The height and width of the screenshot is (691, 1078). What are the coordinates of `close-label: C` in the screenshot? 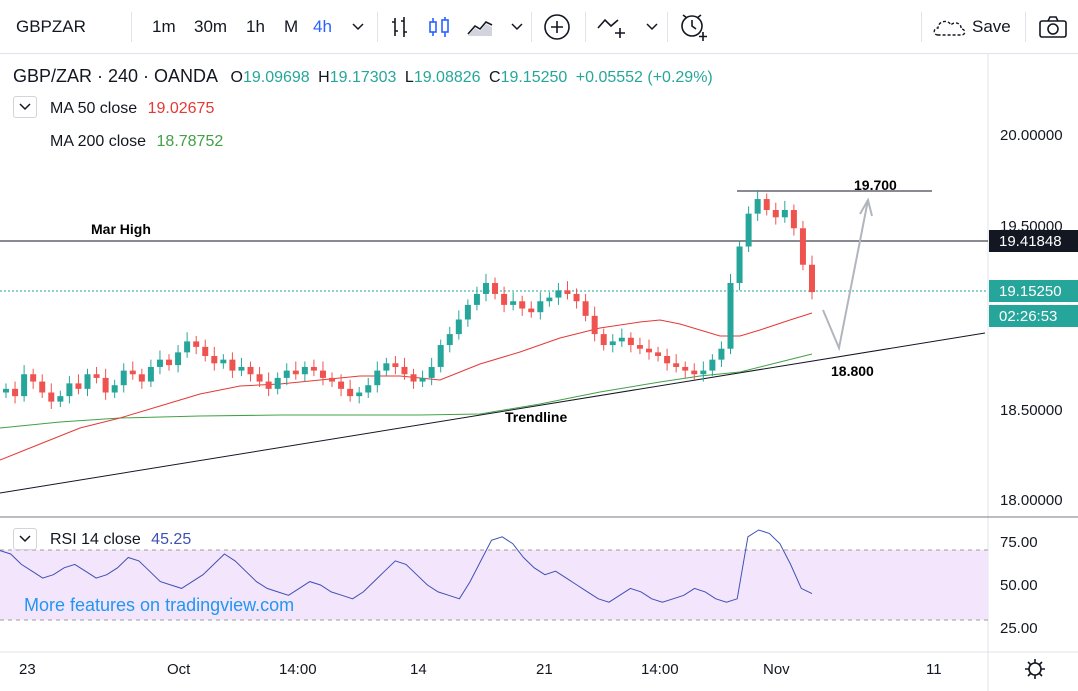 It's located at (495, 77).